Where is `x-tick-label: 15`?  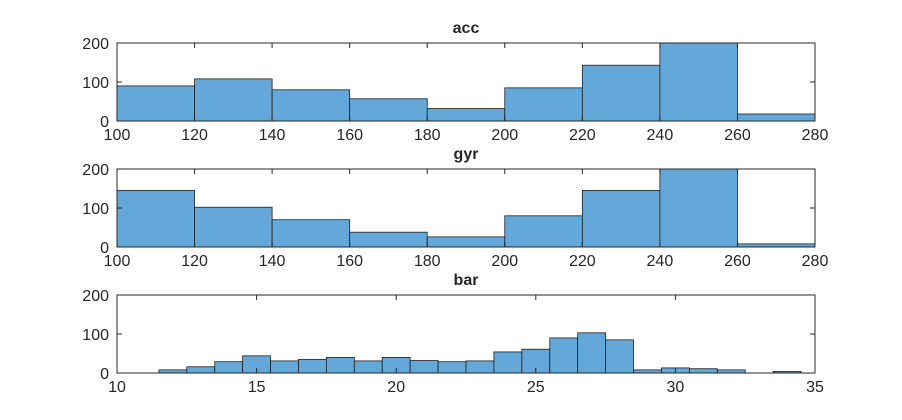
x-tick-label: 15 is located at coordinates (257, 387).